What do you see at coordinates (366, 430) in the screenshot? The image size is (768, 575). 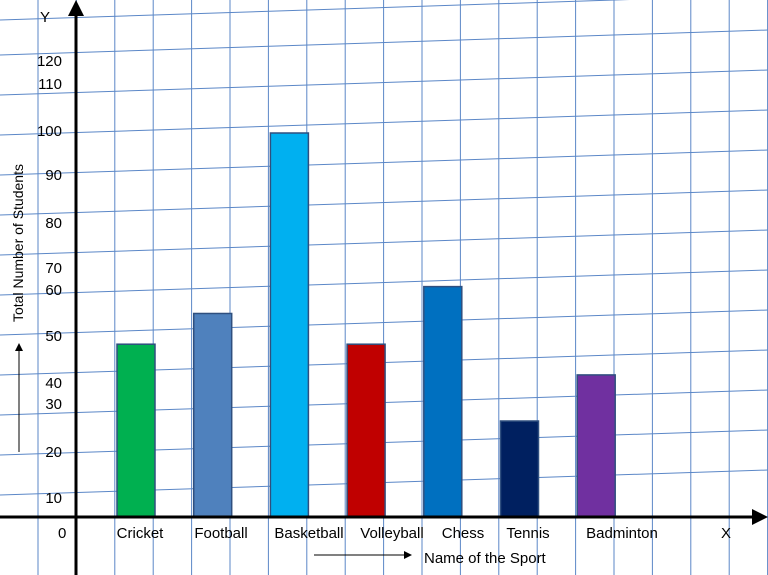 I see `bar-volleyball` at bounding box center [366, 430].